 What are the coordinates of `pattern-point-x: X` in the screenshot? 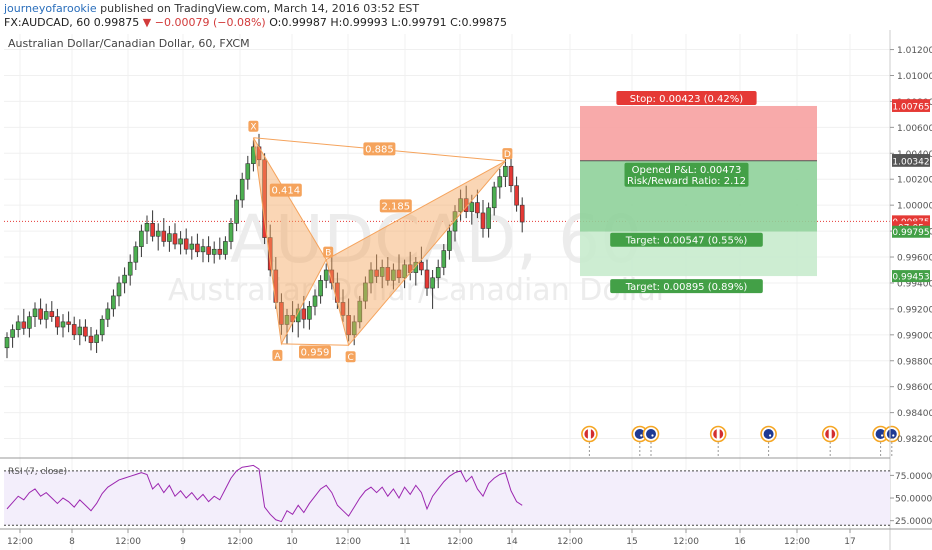 It's located at (253, 128).